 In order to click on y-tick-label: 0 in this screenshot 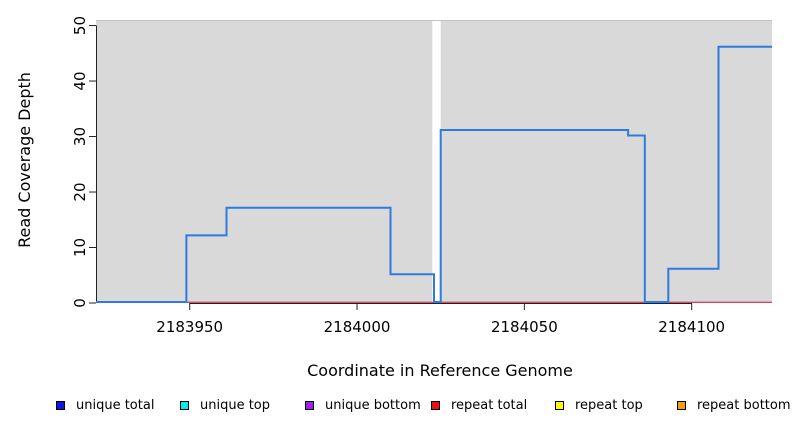, I will do `click(80, 303)`.